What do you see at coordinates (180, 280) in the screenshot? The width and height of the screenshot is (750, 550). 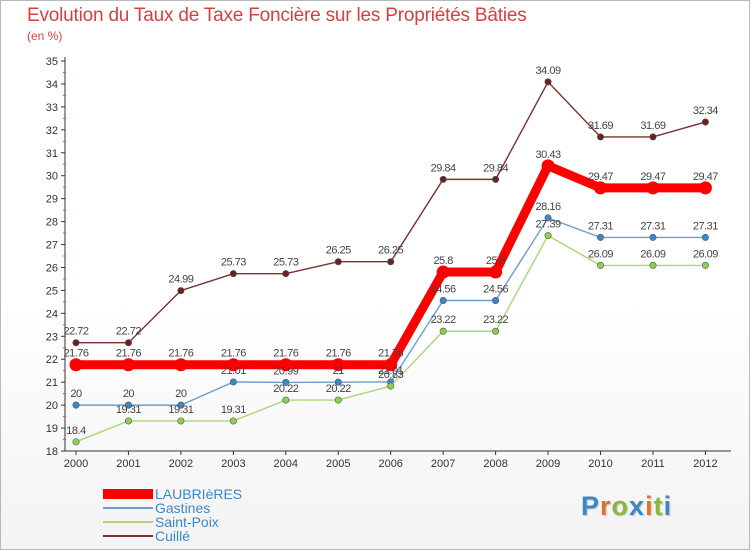 I see `data-label: 24.99` at bounding box center [180, 280].